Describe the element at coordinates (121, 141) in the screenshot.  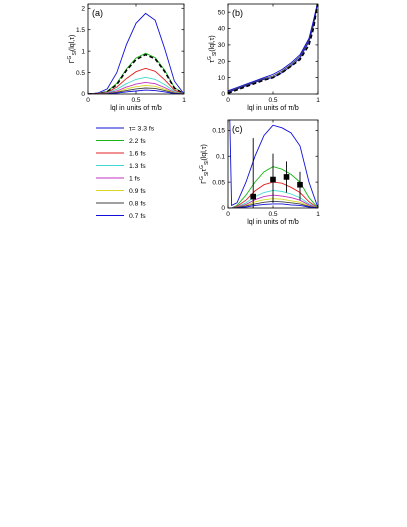
I see `legend-entry-1: 2.2 fs` at that location.